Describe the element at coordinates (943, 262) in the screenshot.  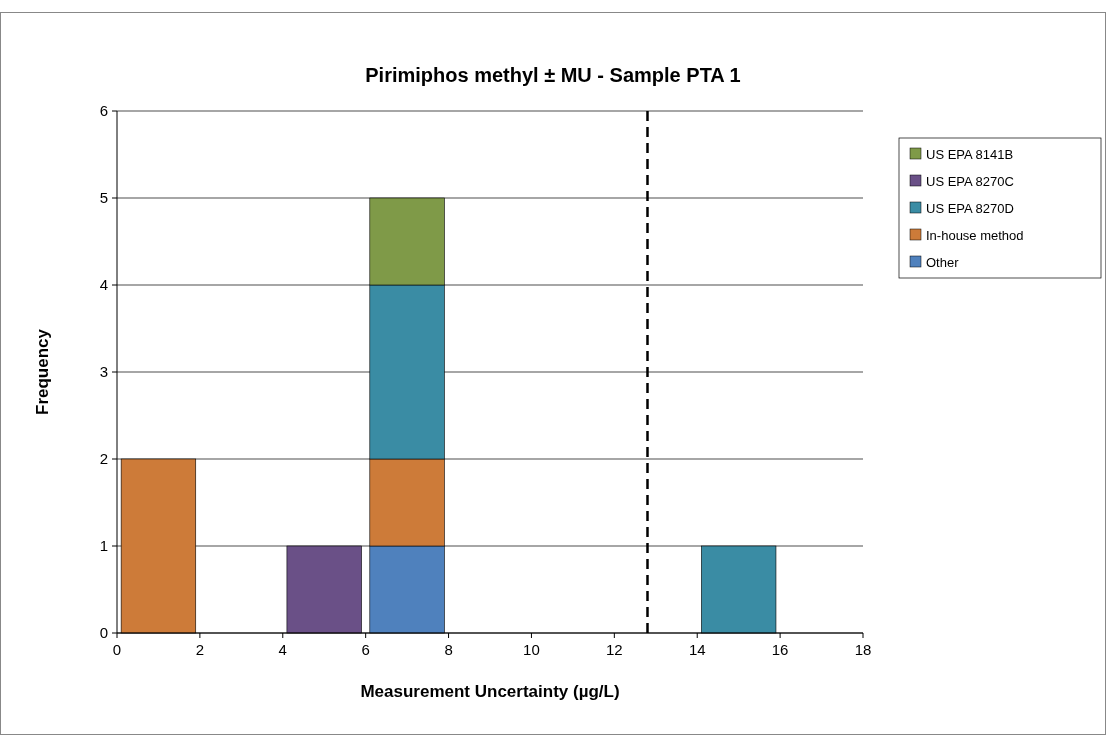
I see `legend-label: Other` at that location.